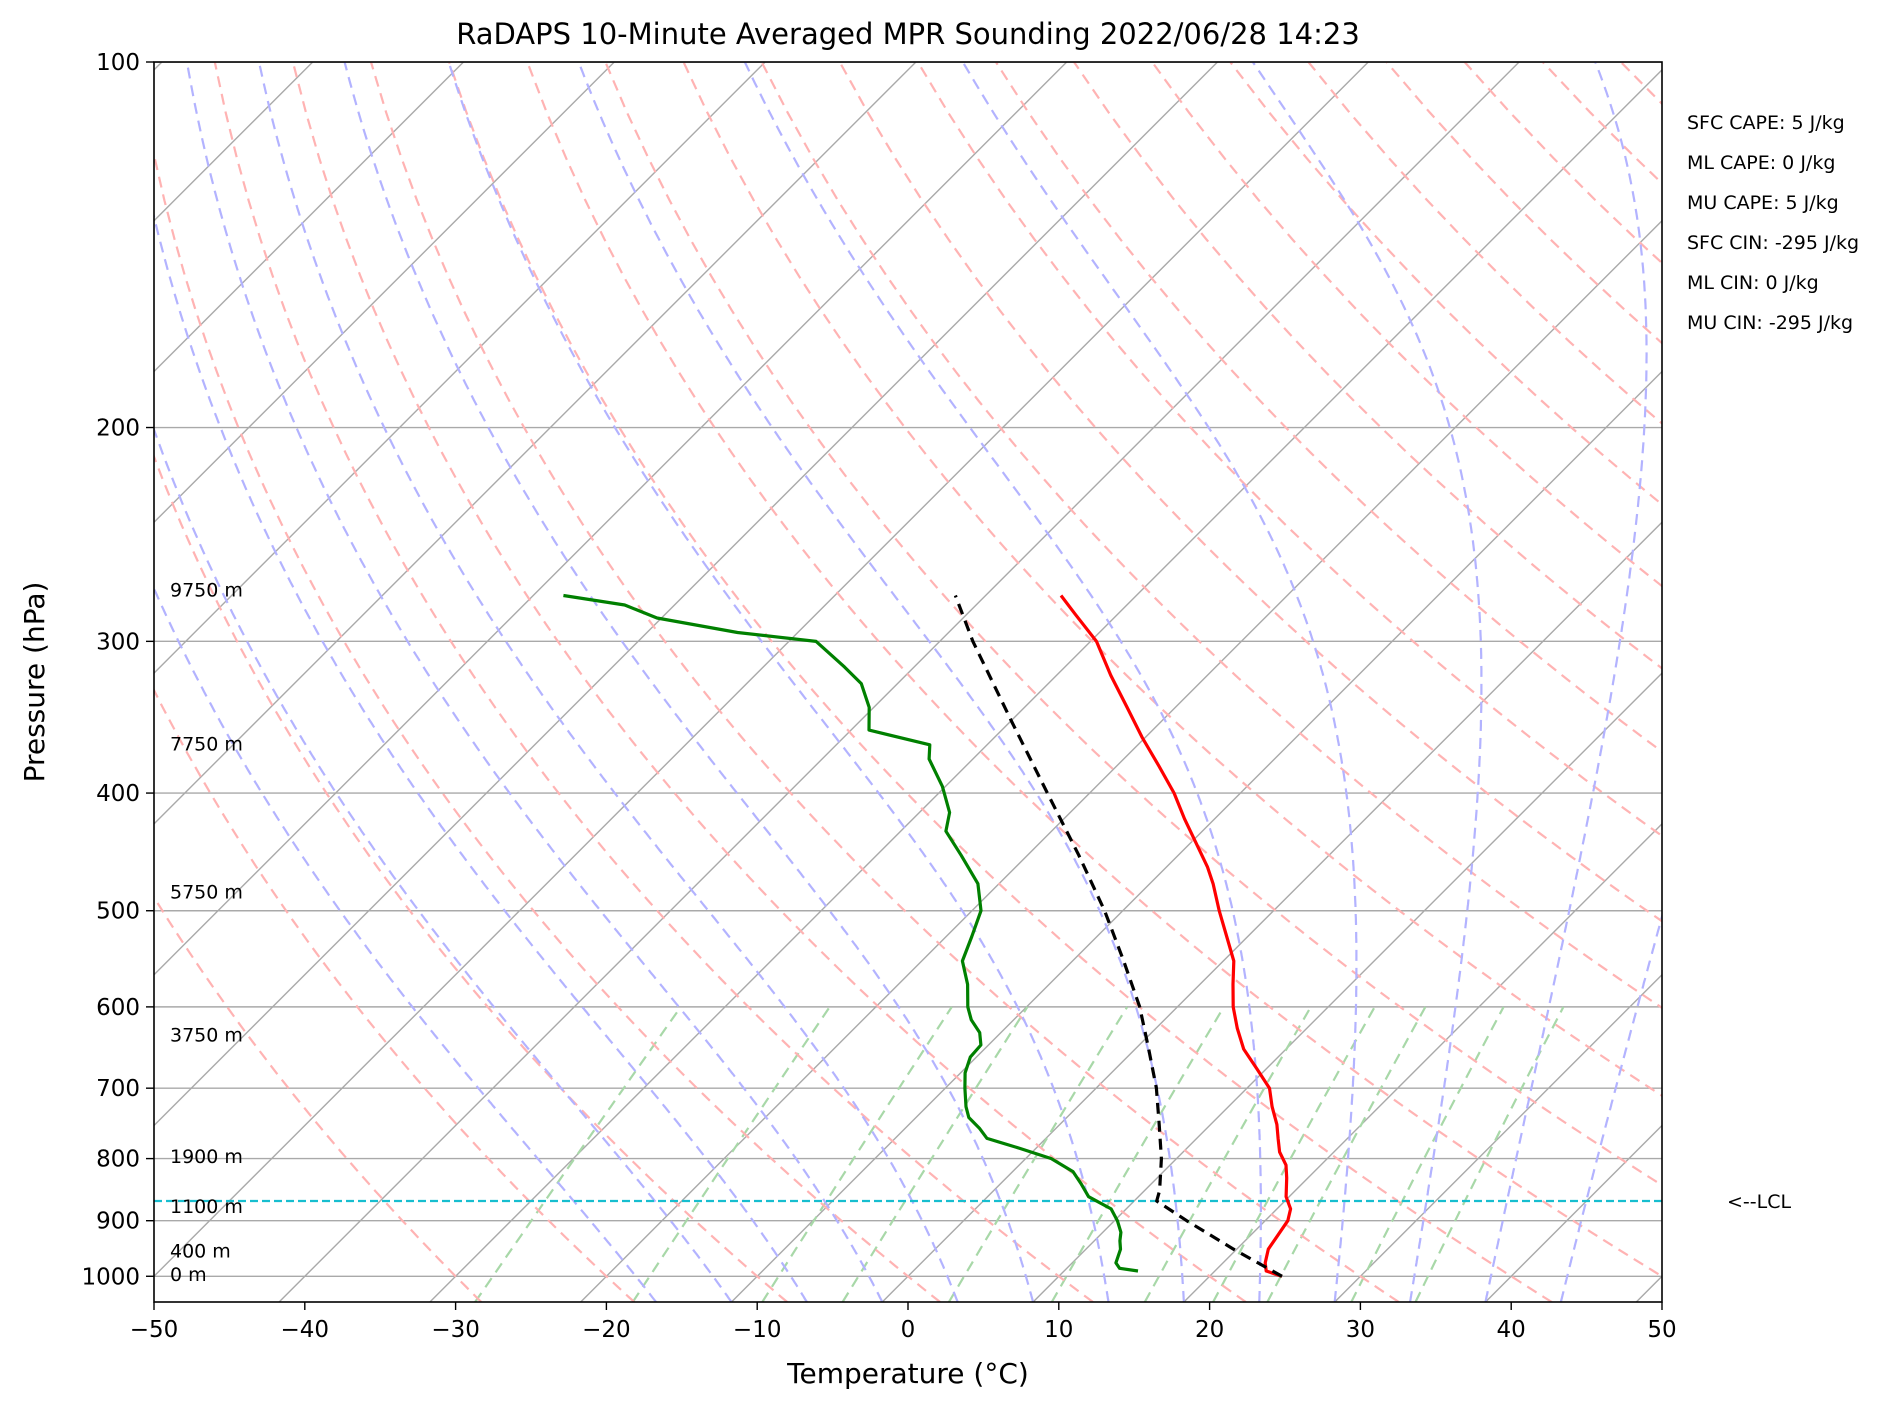 This screenshot has width=1899, height=1406. I want to click on x-tick-label: 20, so click(1209, 1330).